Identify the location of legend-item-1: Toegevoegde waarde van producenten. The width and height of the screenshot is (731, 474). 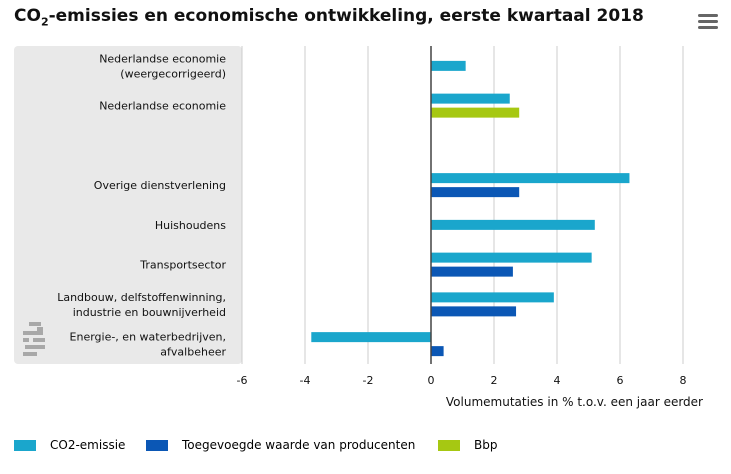
(280, 445).